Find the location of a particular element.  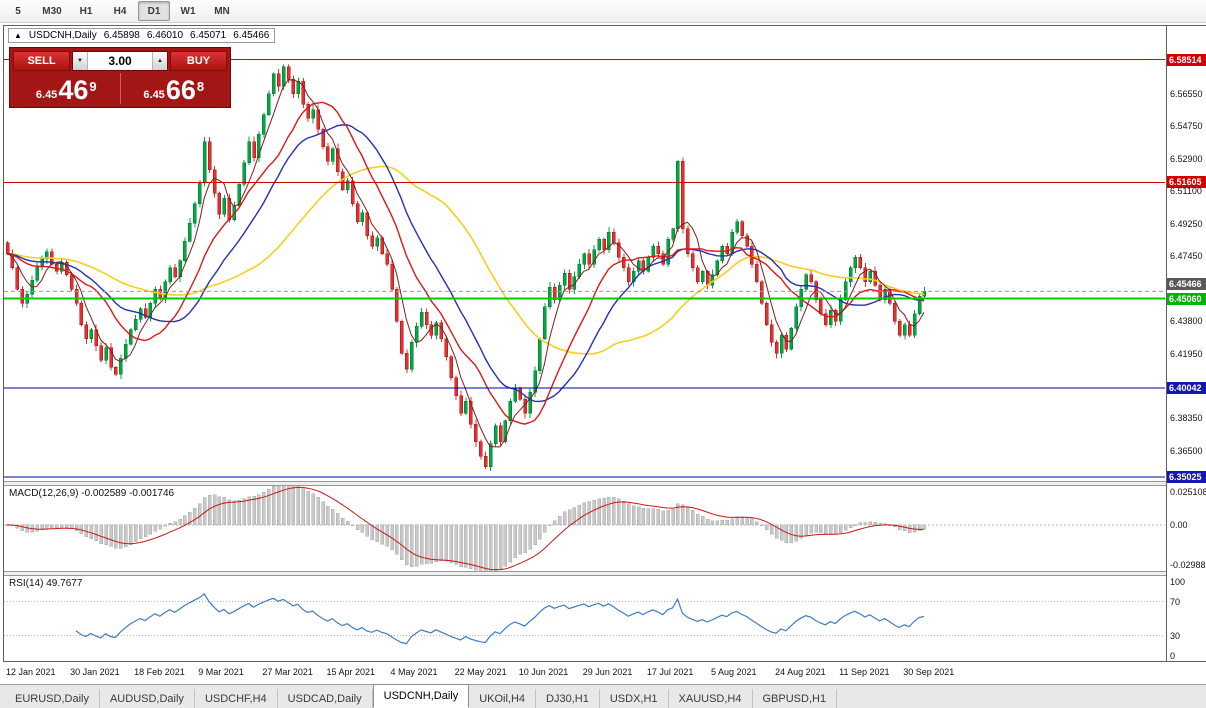

price-tick: 6.51100 is located at coordinates (1186, 191).